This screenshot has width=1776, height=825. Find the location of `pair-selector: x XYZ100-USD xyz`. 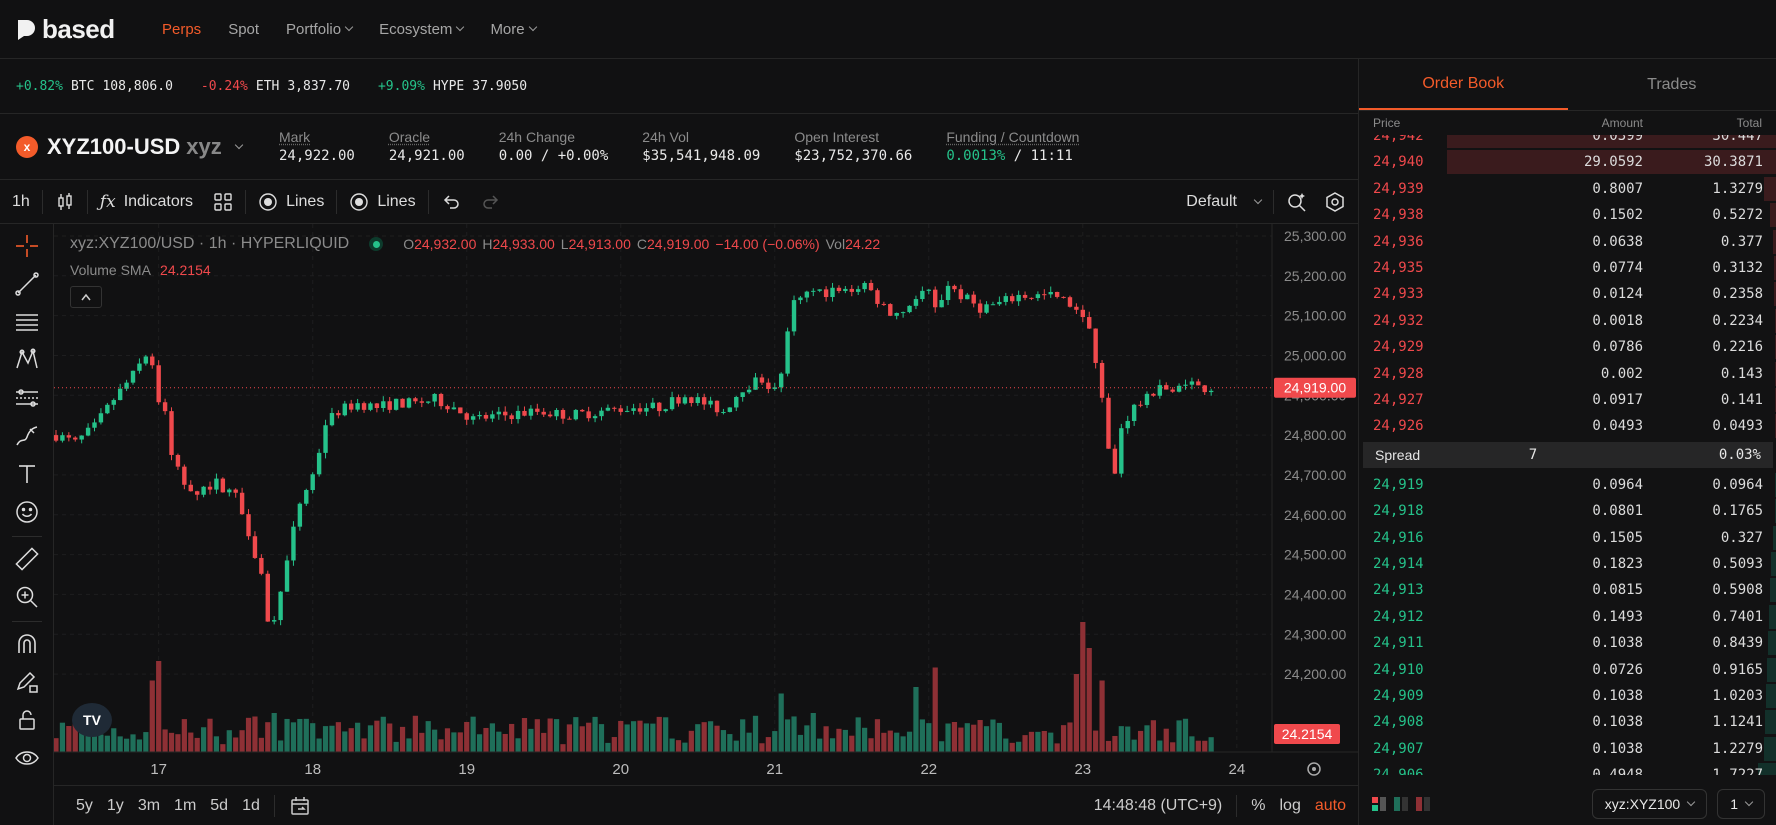

pair-selector: x XYZ100-USD xyz is located at coordinates (147, 147).